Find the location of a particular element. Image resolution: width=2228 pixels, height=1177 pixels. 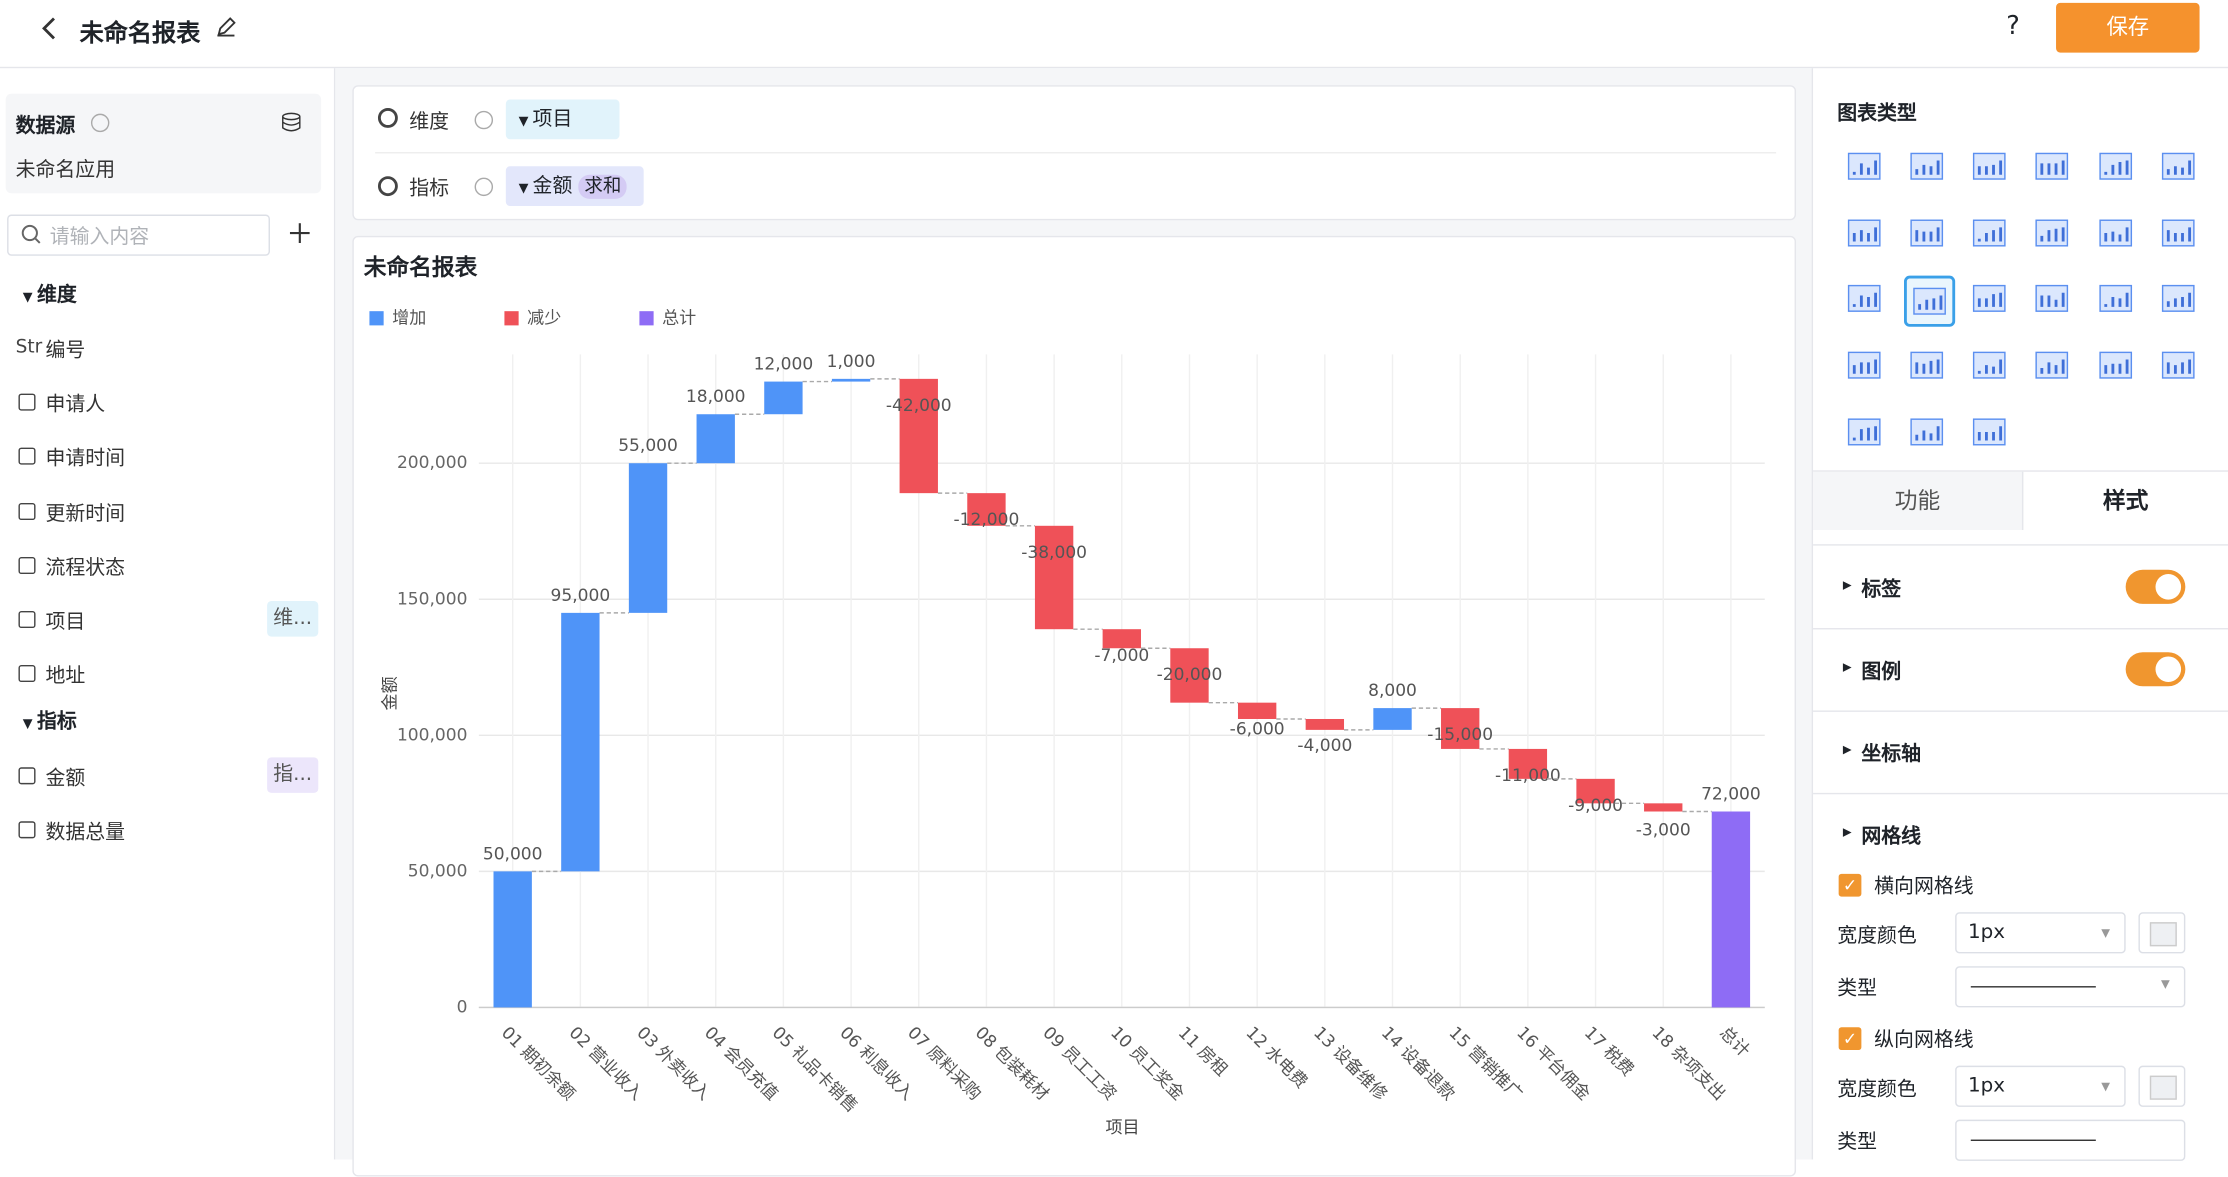

datasource-title: 数据源 is located at coordinates (45, 126).